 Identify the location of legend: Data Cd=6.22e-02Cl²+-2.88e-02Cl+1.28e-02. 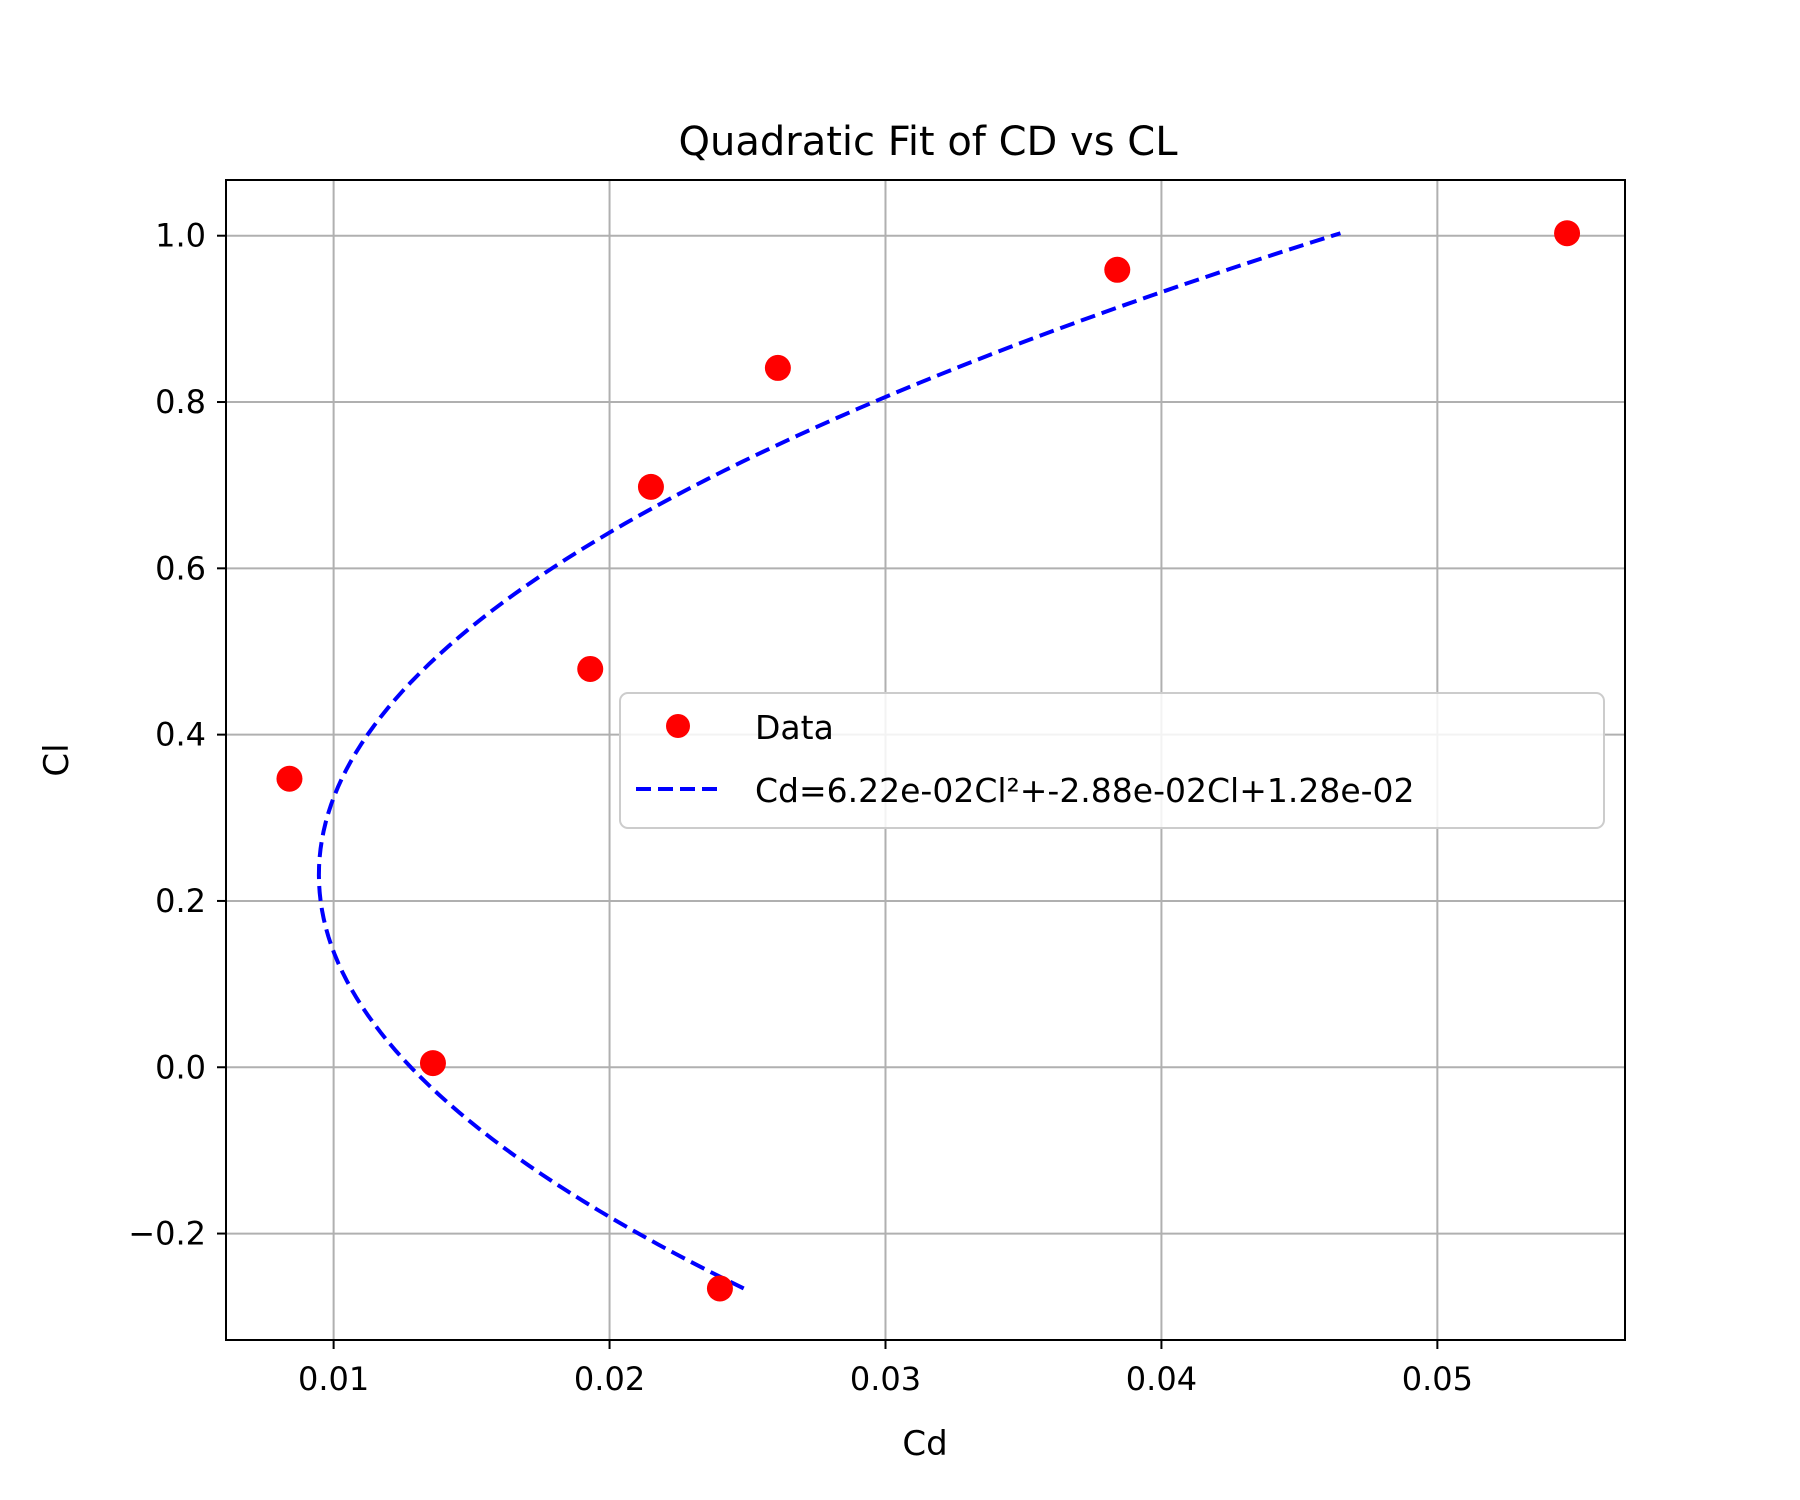
(1112, 760).